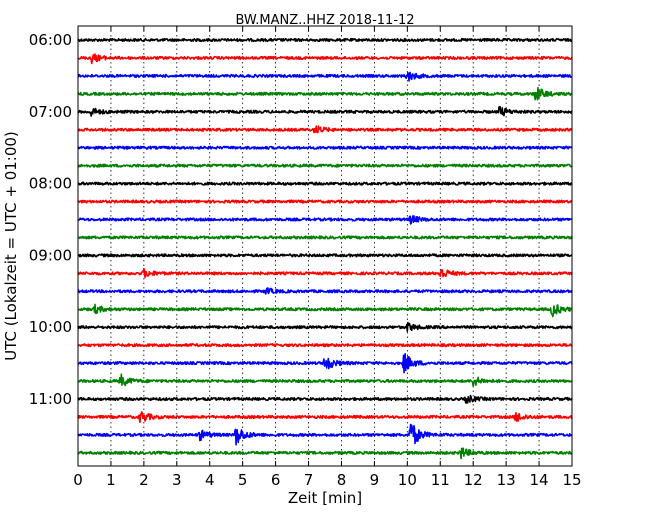 This screenshot has height=520, width=650. Describe the element at coordinates (11, 246) in the screenshot. I see `y-axis-label: UTC (Lokalzeit = UTC + 01:00)` at that location.